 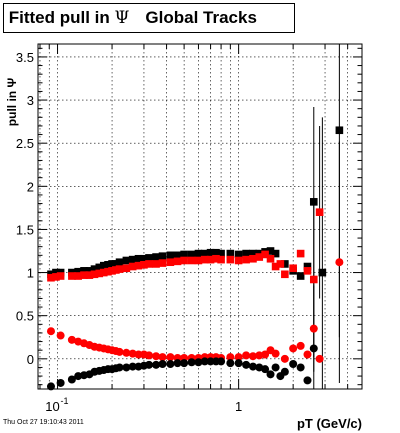 I want to click on y-tick-label: 2, so click(x=30, y=186).